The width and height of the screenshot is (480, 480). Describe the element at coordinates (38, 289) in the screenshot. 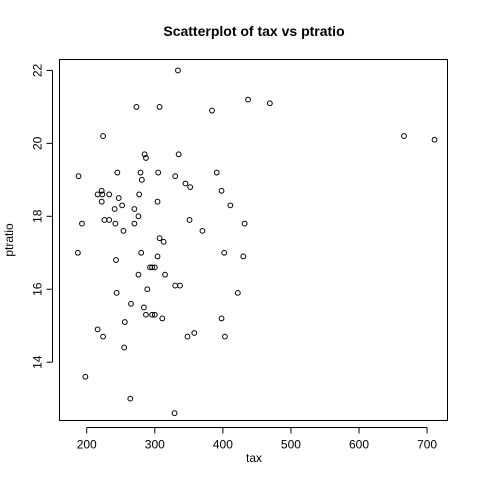

I see `y-tick-label: 16` at that location.